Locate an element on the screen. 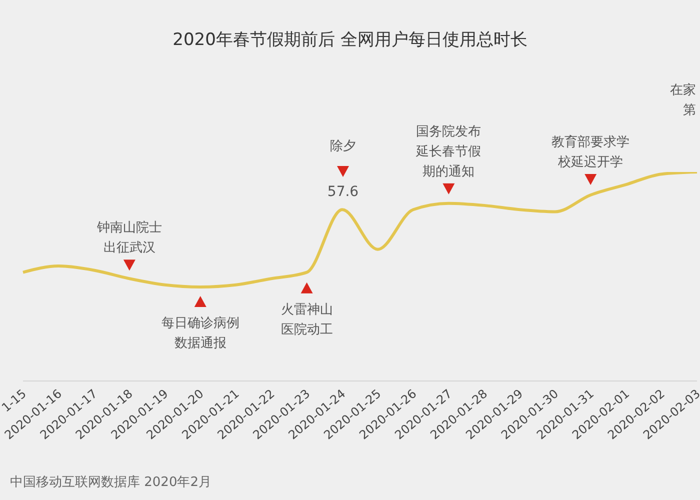 This screenshot has width=700, height=500. annotation: 钟南山院士出征武汉 is located at coordinates (129, 238).